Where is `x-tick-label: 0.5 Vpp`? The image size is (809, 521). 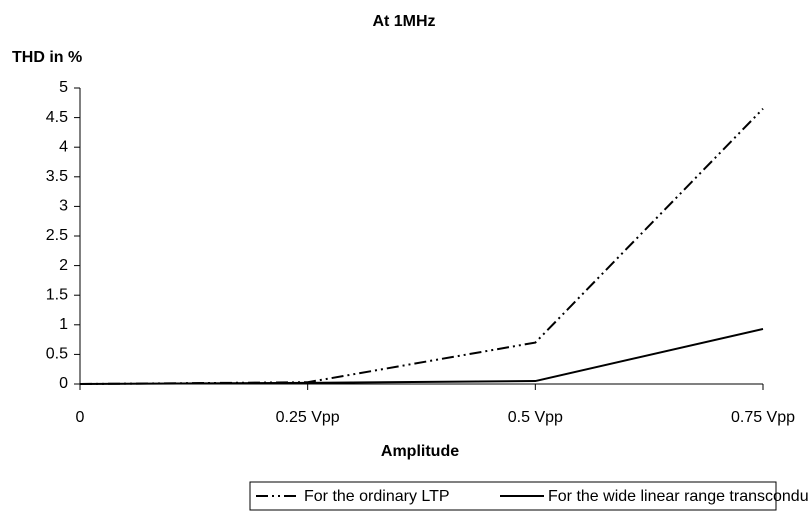 x-tick-label: 0.5 Vpp is located at coordinates (535, 417).